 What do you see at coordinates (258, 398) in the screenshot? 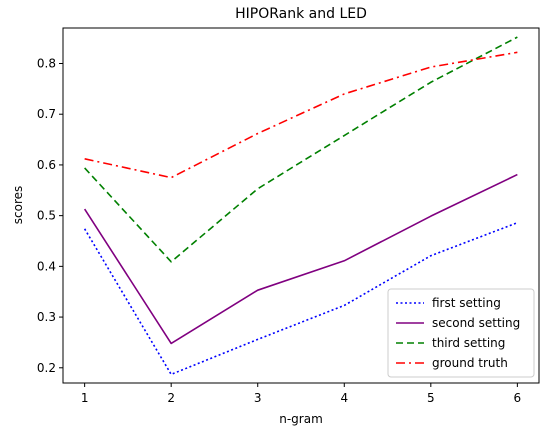
I see `x-tick-label: 3` at bounding box center [258, 398].